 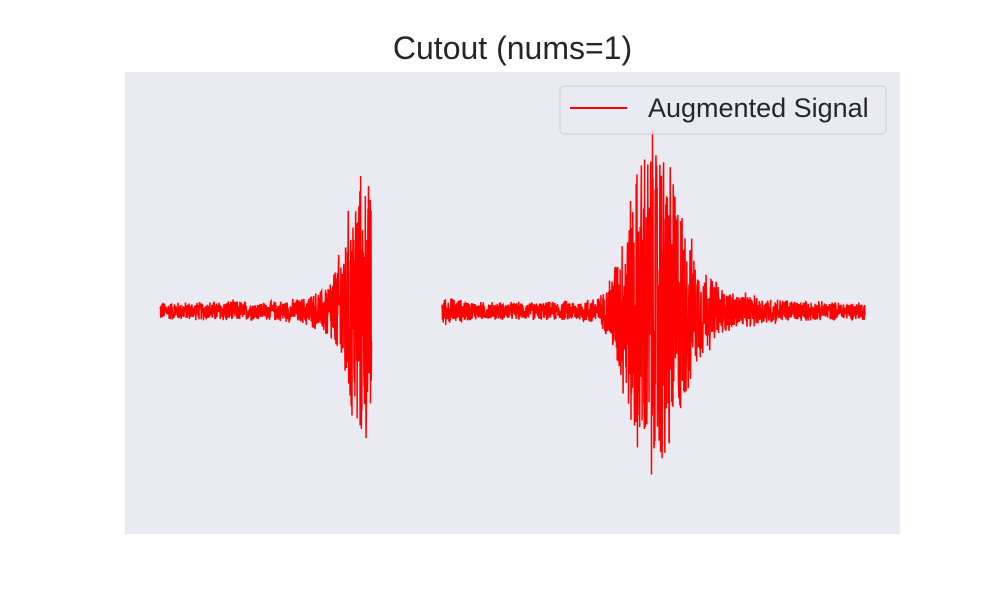 I want to click on legend: Augmented Signal, so click(x=723, y=110).